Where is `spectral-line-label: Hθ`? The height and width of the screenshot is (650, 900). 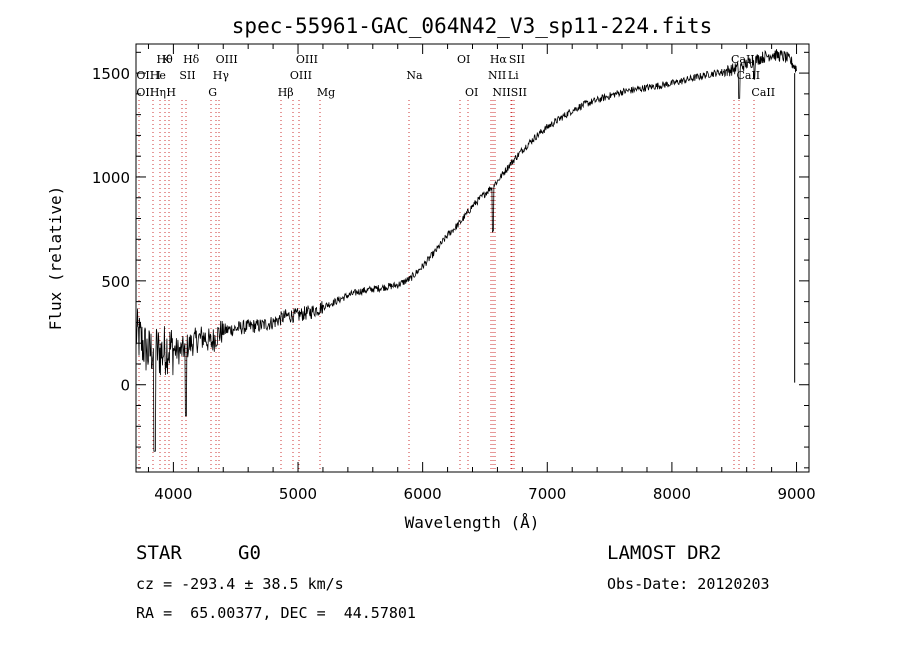
spectral-line-label: Hθ is located at coordinates (165, 59).